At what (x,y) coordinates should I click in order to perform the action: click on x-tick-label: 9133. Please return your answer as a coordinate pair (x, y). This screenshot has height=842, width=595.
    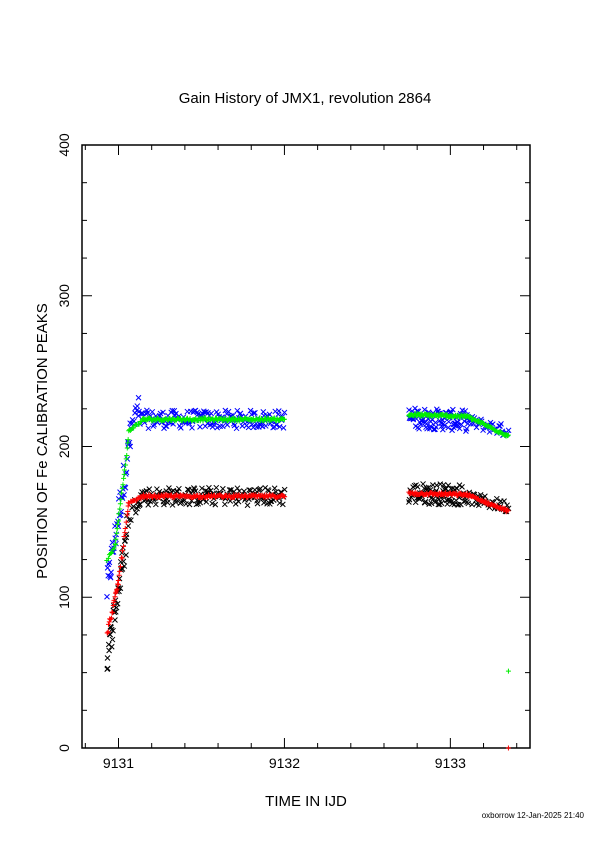
    Looking at the image, I should click on (450, 763).